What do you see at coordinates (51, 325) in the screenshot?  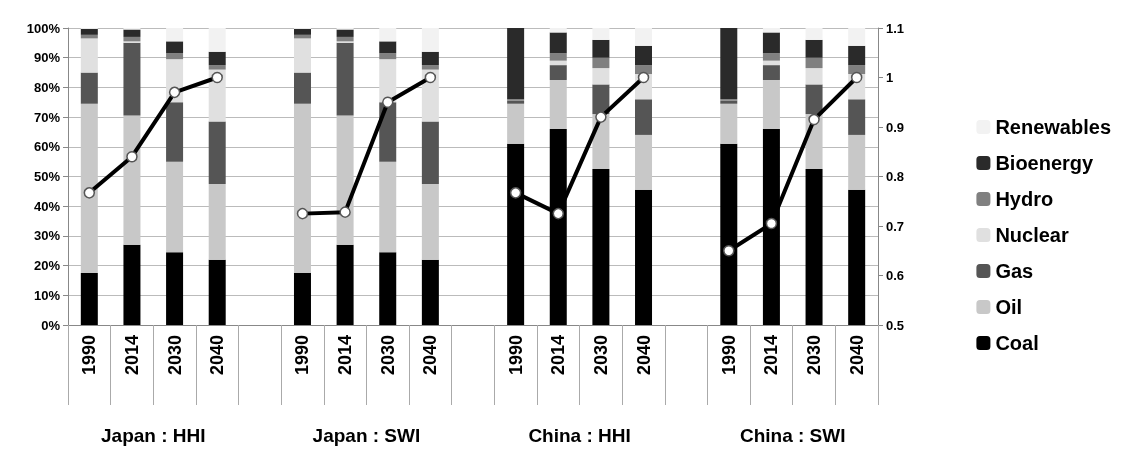 I see `y-tick-label: 0%` at bounding box center [51, 325].